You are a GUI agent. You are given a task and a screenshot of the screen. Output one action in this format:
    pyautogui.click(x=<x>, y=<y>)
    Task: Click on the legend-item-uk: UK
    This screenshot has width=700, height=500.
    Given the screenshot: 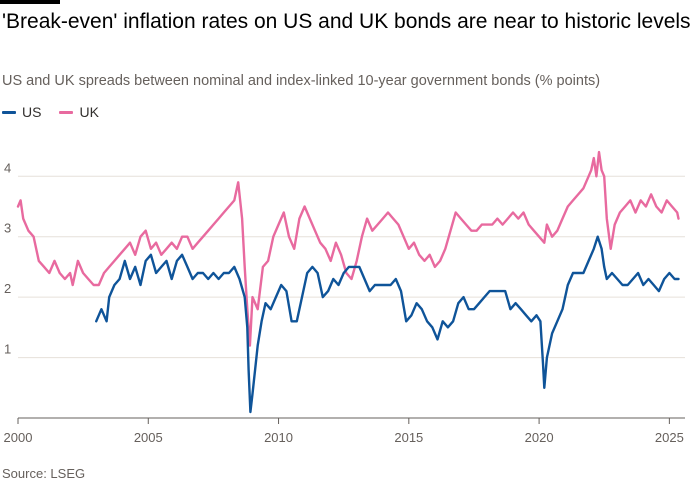 What is the action you would take?
    pyautogui.click(x=79, y=112)
    